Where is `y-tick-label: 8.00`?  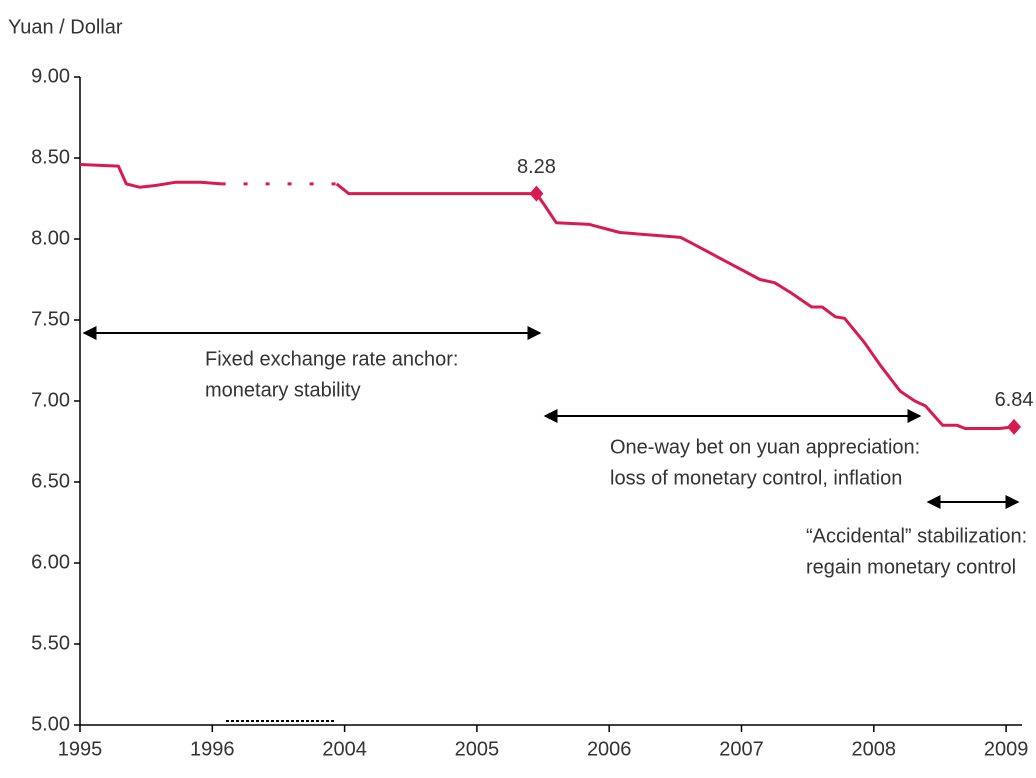 y-tick-label: 8.00 is located at coordinates (50, 238).